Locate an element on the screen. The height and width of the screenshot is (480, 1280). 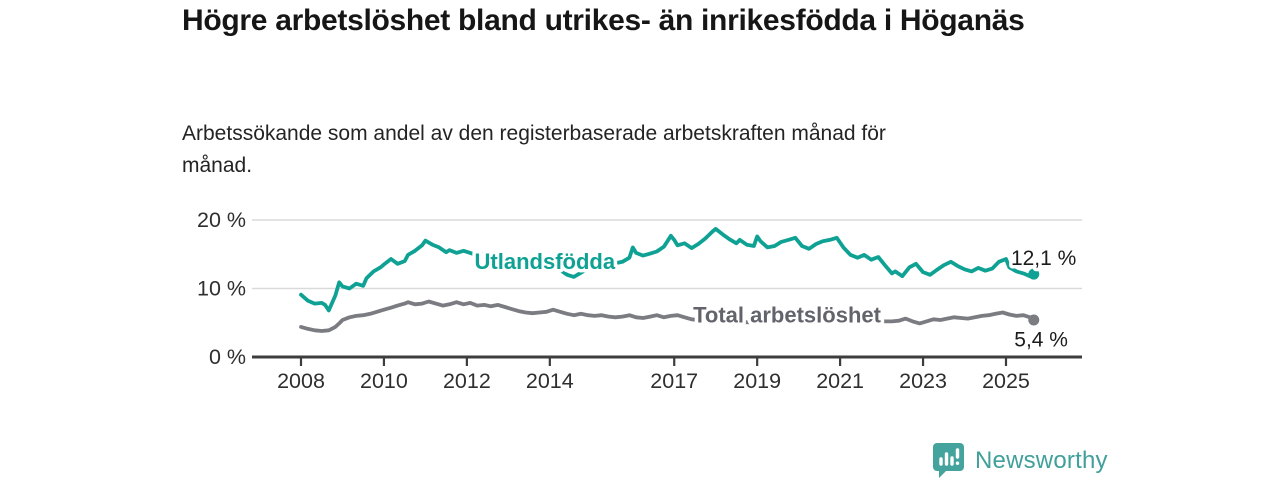
x-tick-label: 2014 is located at coordinates (550, 381).